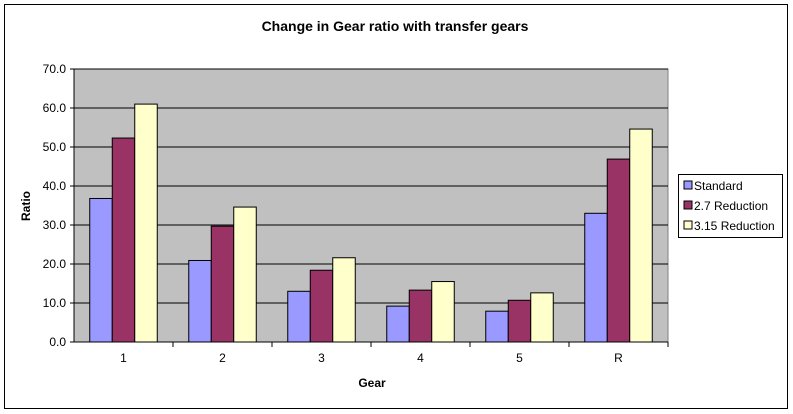 This screenshot has width=793, height=414. What do you see at coordinates (55, 303) in the screenshot?
I see `y-tick-label: 10.0` at bounding box center [55, 303].